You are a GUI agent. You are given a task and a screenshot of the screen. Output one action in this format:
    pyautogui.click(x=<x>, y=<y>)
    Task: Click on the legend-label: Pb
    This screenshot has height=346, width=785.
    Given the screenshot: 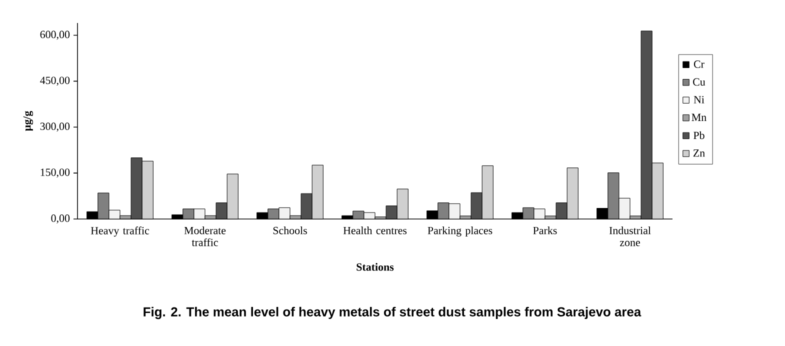 What is the action you would take?
    pyautogui.click(x=699, y=135)
    